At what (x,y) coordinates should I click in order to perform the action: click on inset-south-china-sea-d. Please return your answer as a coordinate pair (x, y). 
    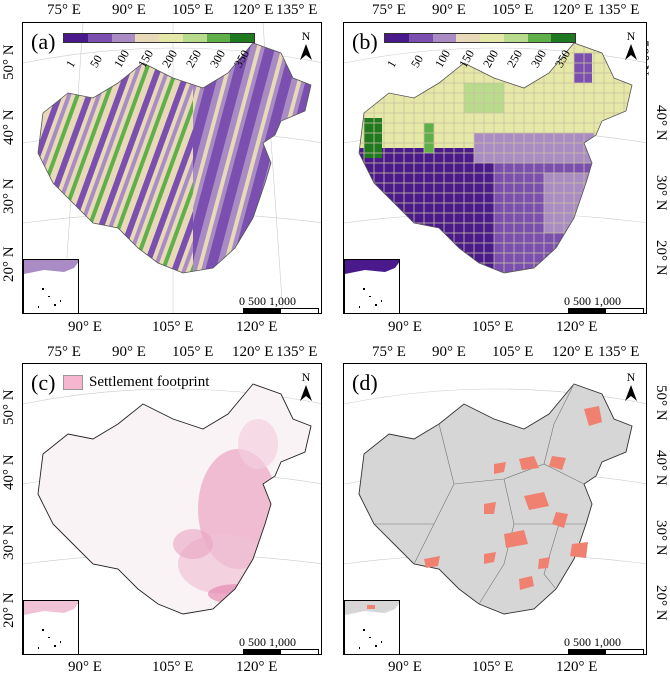
    Looking at the image, I should click on (372, 627).